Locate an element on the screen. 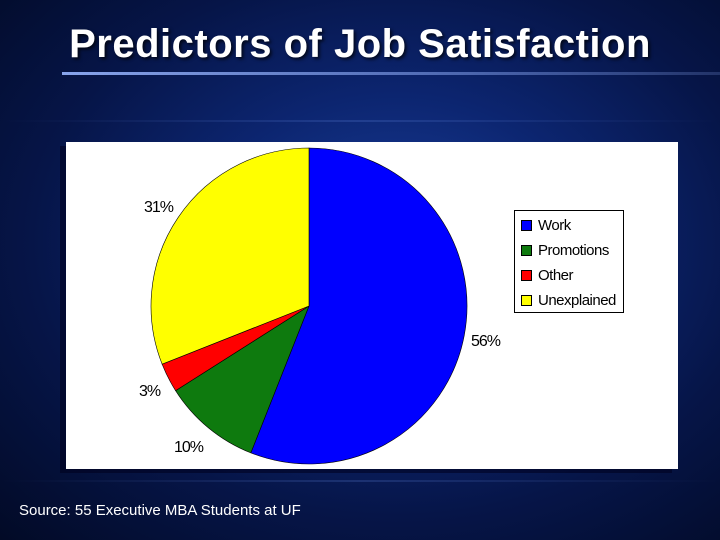  legend-label: Work is located at coordinates (554, 225).